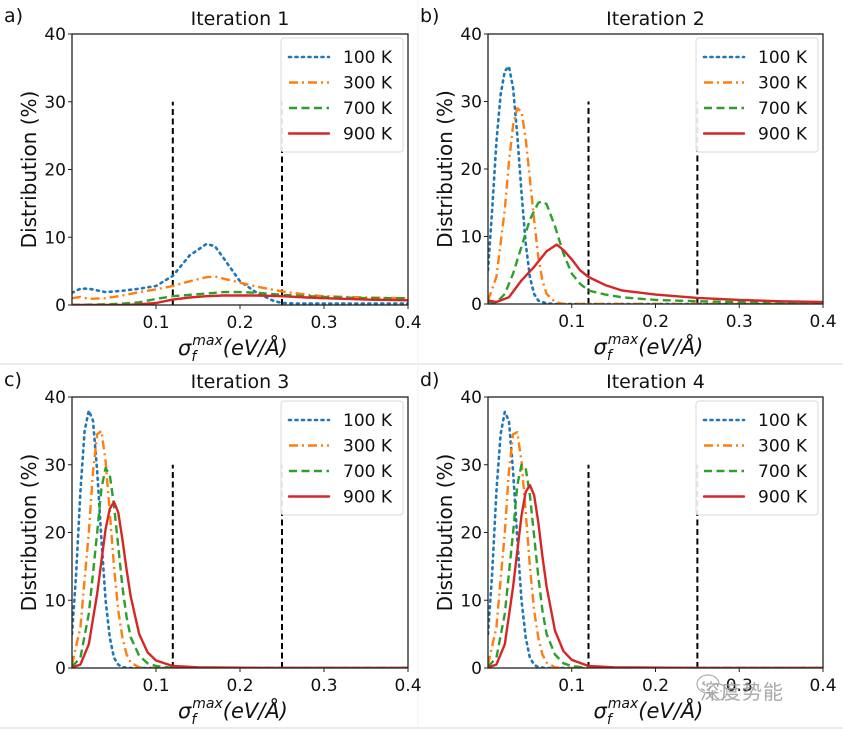  Describe the element at coordinates (655, 19) in the screenshot. I see `subplot-title: Iteration 2` at that location.